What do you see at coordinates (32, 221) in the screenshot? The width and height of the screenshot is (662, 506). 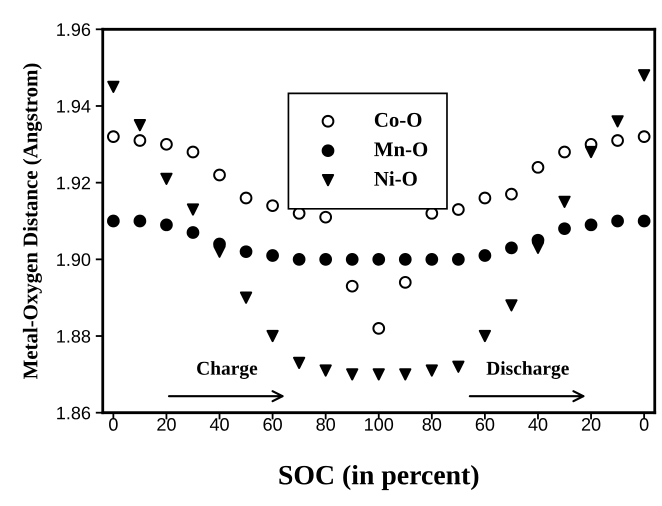 I see `y-axis-title: Metal-Oxygen Distance (Angstrom)` at bounding box center [32, 221].